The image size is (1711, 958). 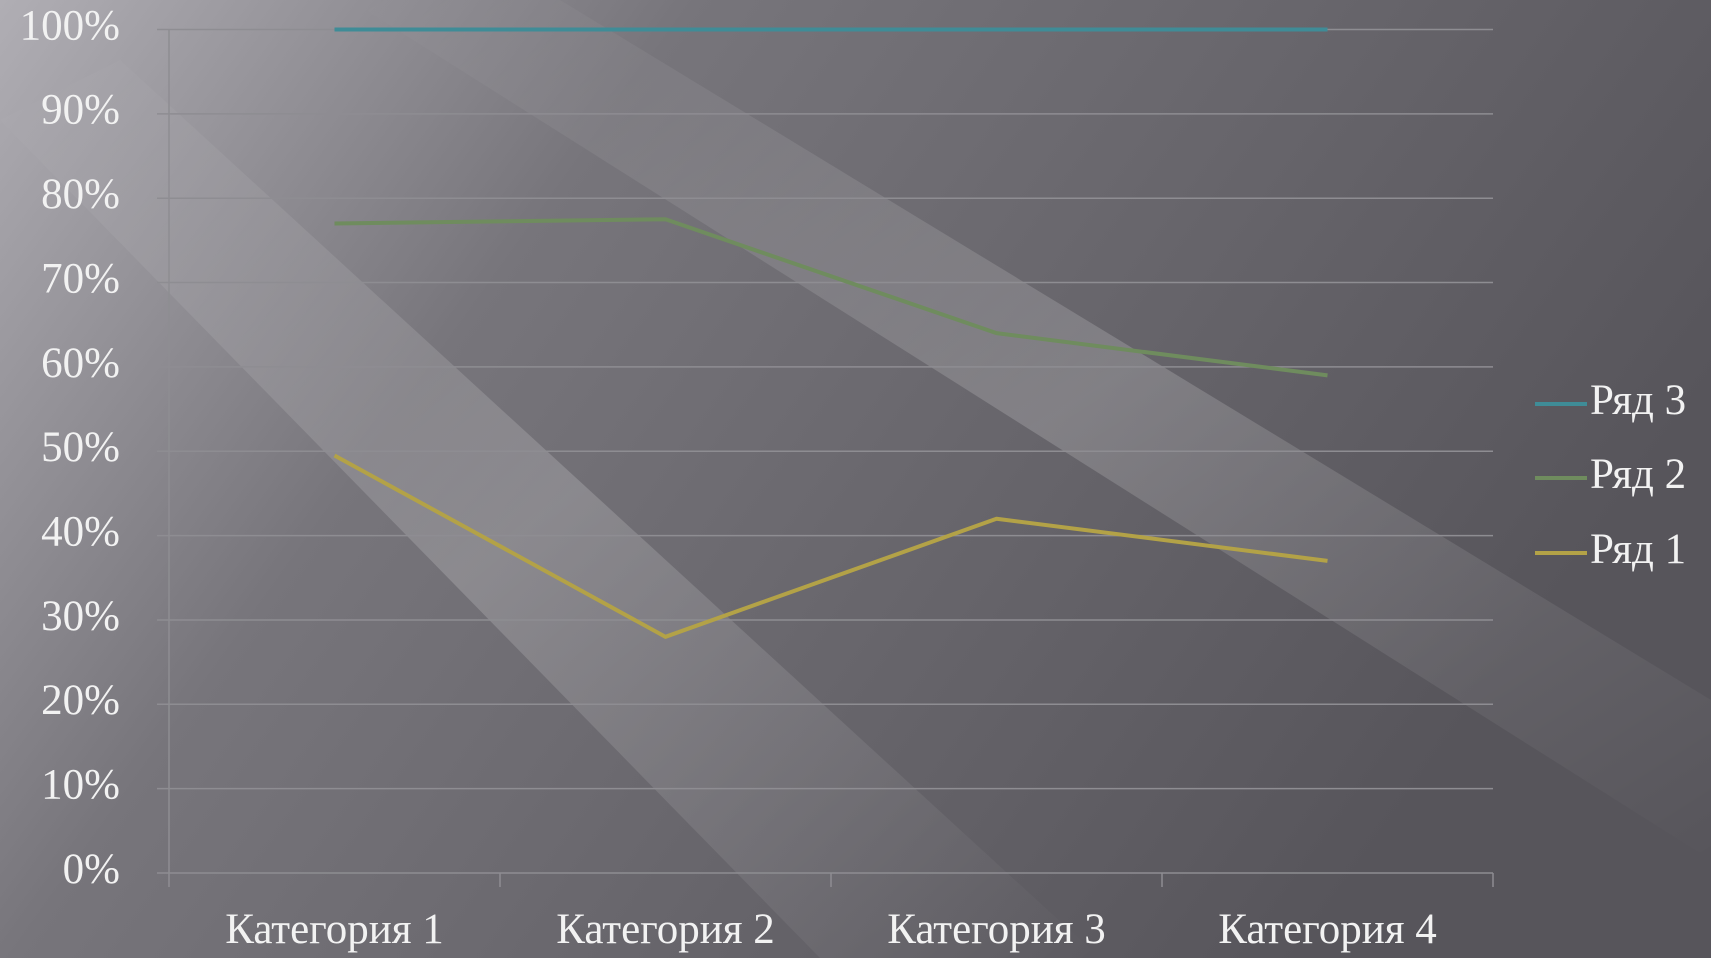 I want to click on y-tick-label: 40%, so click(x=80, y=531).